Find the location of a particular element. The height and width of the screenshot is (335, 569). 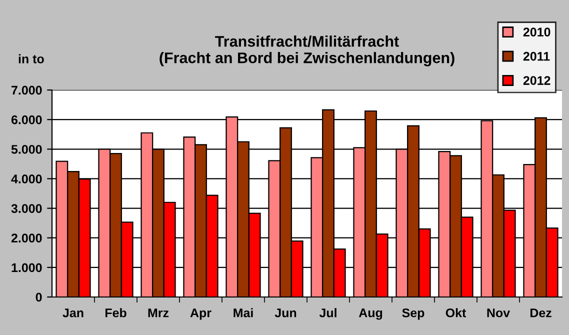

x-tick-label: Aug is located at coordinates (370, 314).